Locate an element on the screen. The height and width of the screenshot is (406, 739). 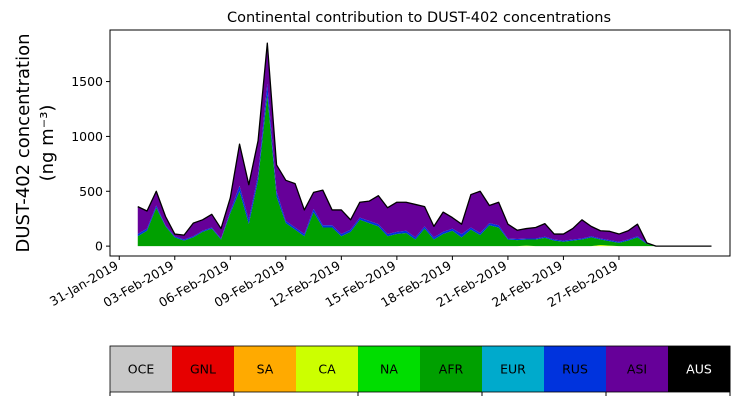
legend-label-asi: ASI is located at coordinates (637, 369).